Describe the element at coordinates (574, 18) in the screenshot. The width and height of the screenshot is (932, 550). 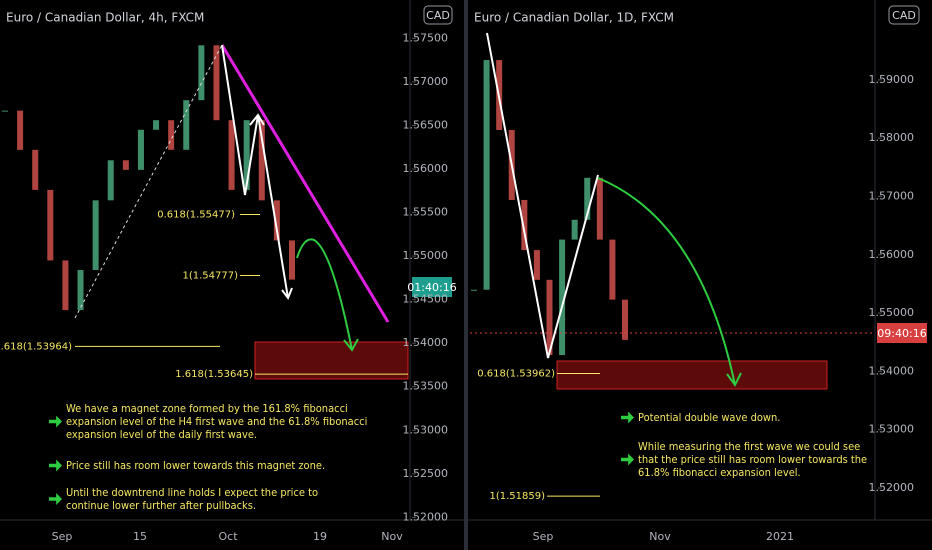
I see `panel-title: Euro / Canadian Dollar, 1D, FXCM` at that location.